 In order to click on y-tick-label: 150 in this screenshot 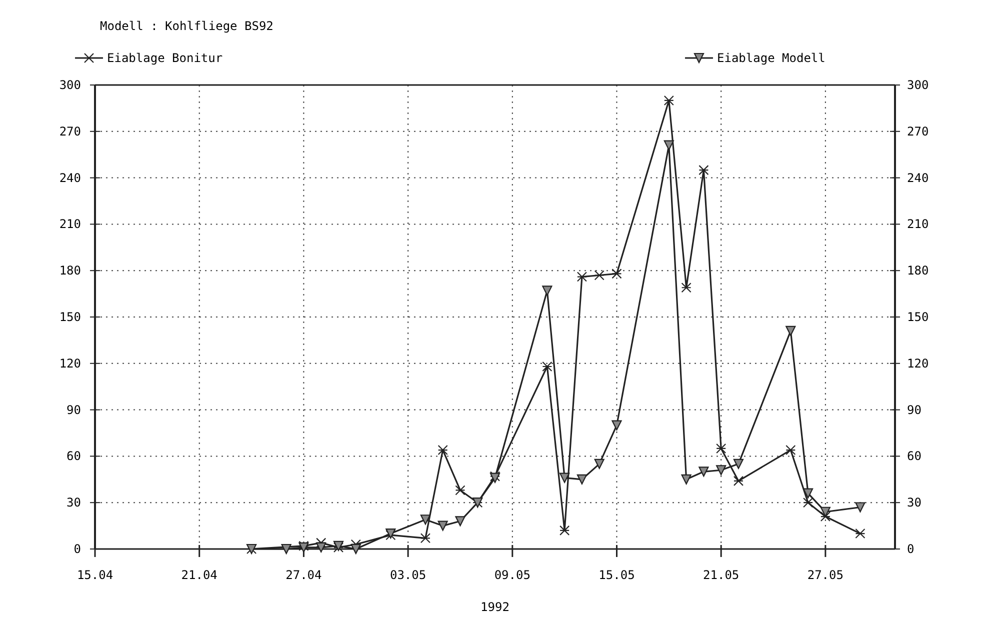, I will do `click(70, 317)`.